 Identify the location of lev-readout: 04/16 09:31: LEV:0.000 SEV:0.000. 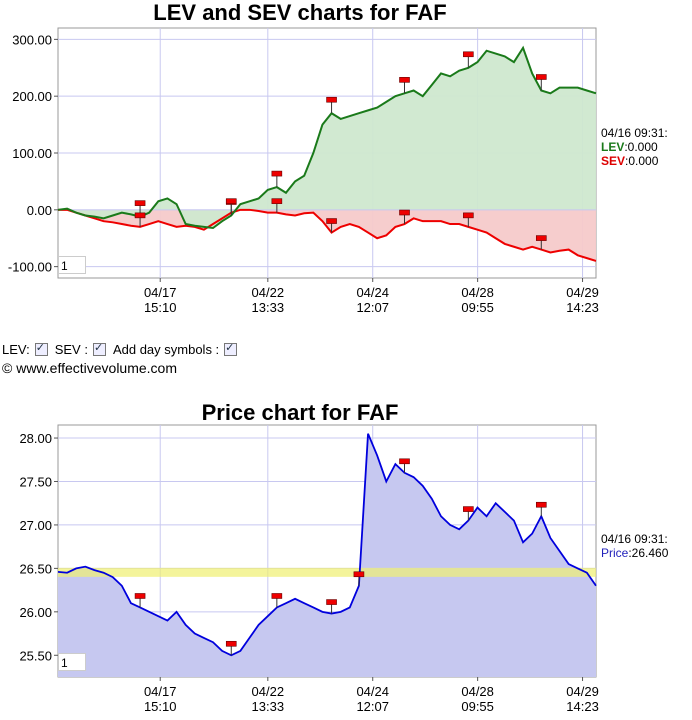
(634, 147).